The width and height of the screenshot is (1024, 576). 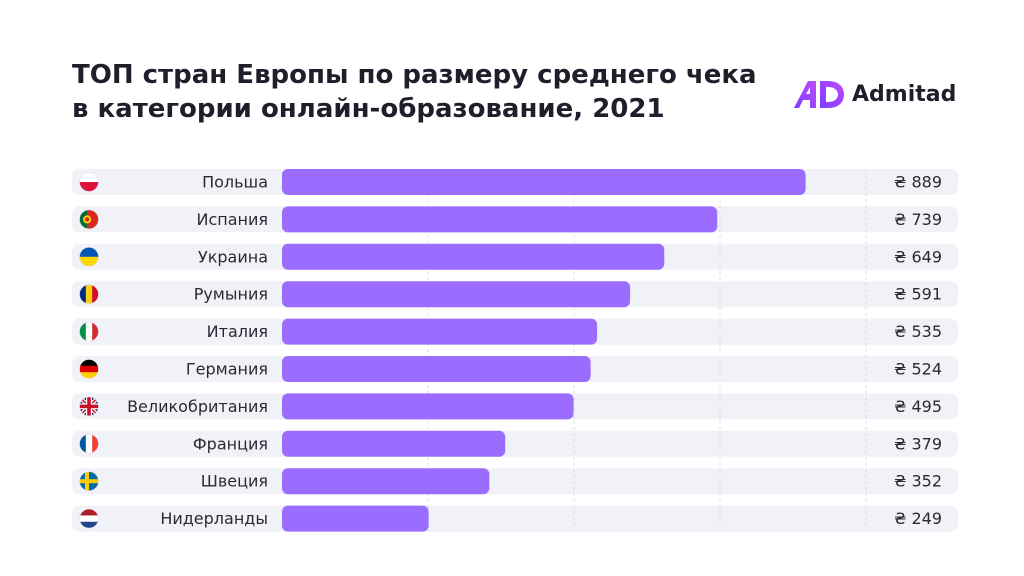 What do you see at coordinates (89, 406) in the screenshot?
I see `flag-gb-icon` at bounding box center [89, 406].